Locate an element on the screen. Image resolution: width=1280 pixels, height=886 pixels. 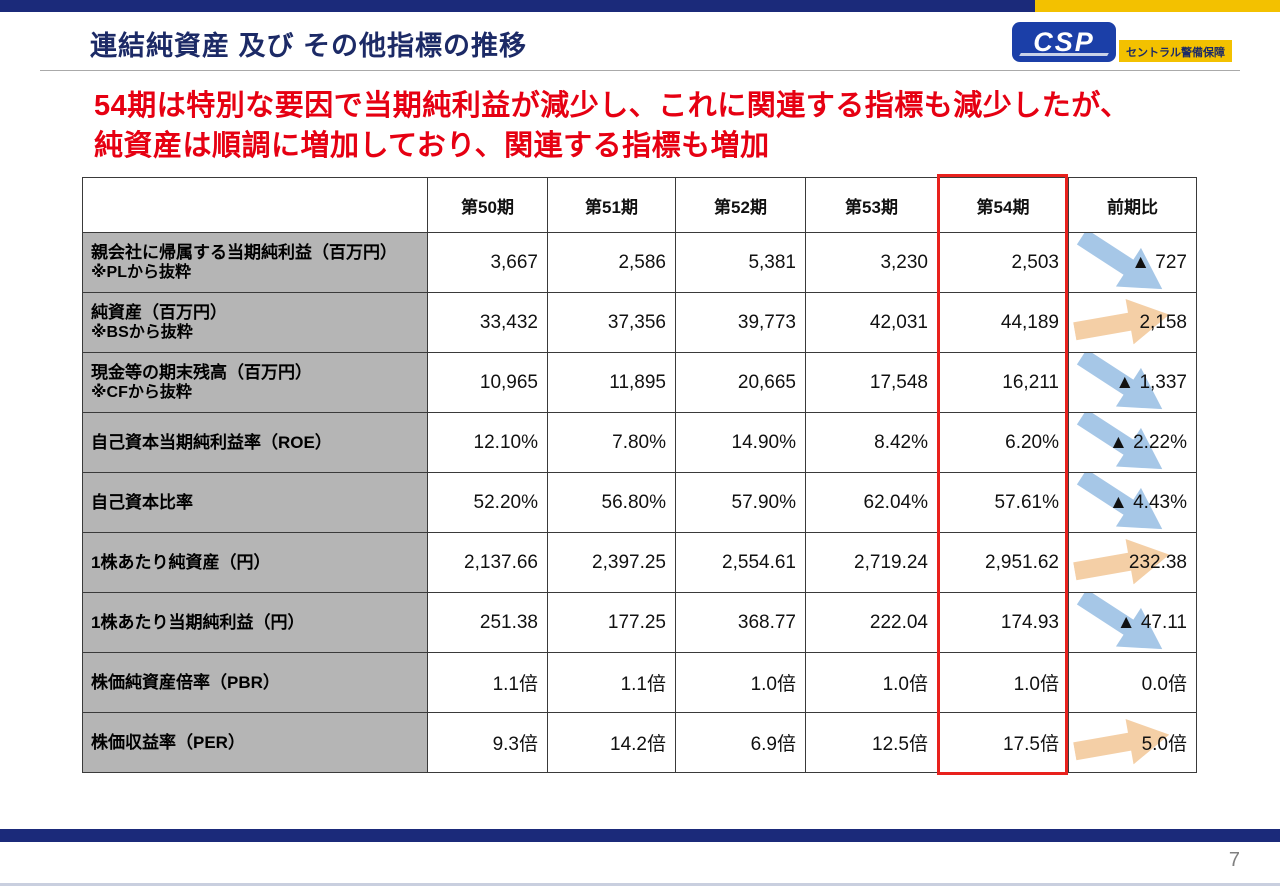
top-bar-navy-segment is located at coordinates (517, 6).